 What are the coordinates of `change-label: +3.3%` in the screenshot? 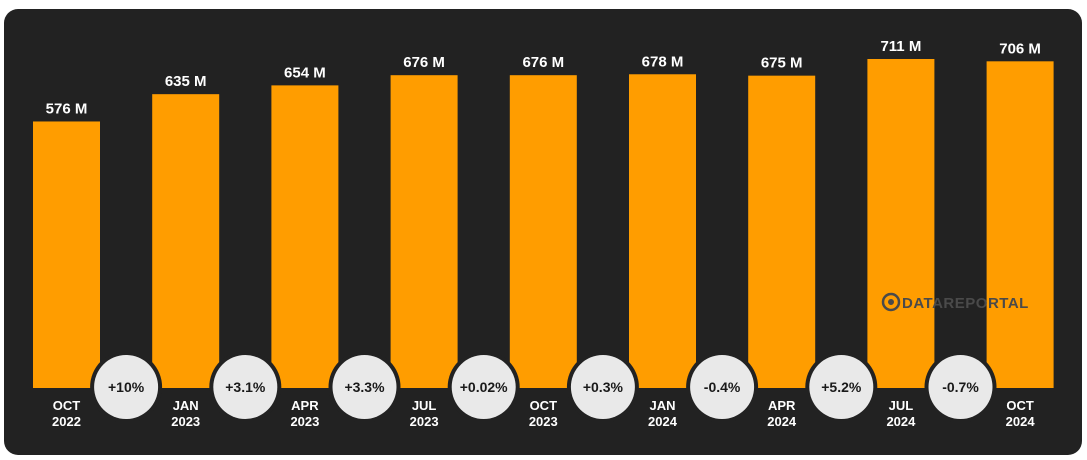 It's located at (364, 387).